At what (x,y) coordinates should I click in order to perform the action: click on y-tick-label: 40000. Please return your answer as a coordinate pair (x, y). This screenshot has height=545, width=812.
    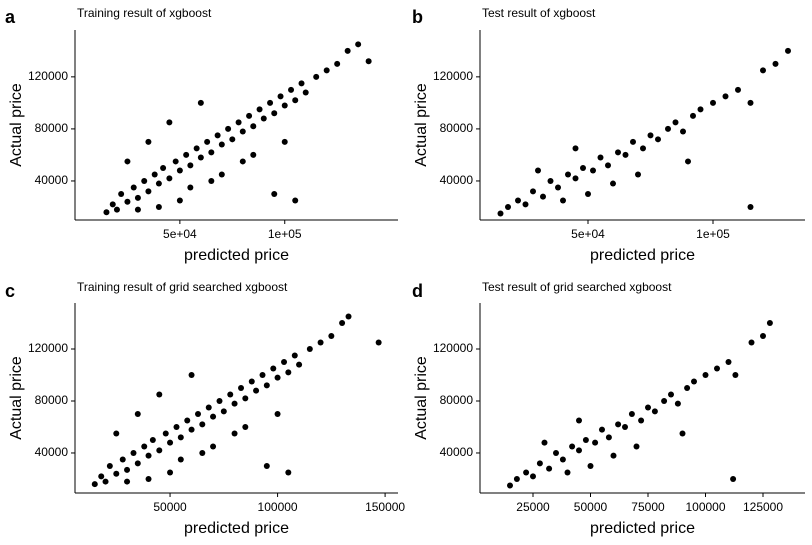
    Looking at the image, I should click on (52, 452).